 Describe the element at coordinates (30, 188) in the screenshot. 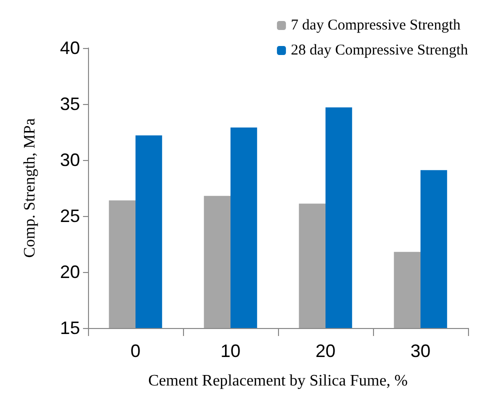

I see `y-axis-title: Comp. Strength, MPa` at that location.